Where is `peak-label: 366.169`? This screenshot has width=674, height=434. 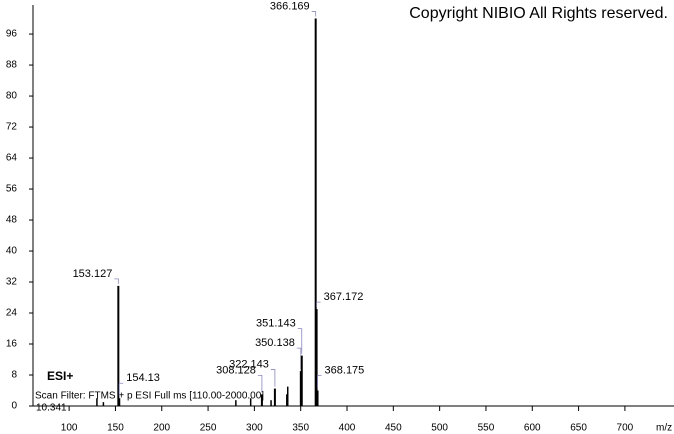 peak-label: 366.169 is located at coordinates (290, 6).